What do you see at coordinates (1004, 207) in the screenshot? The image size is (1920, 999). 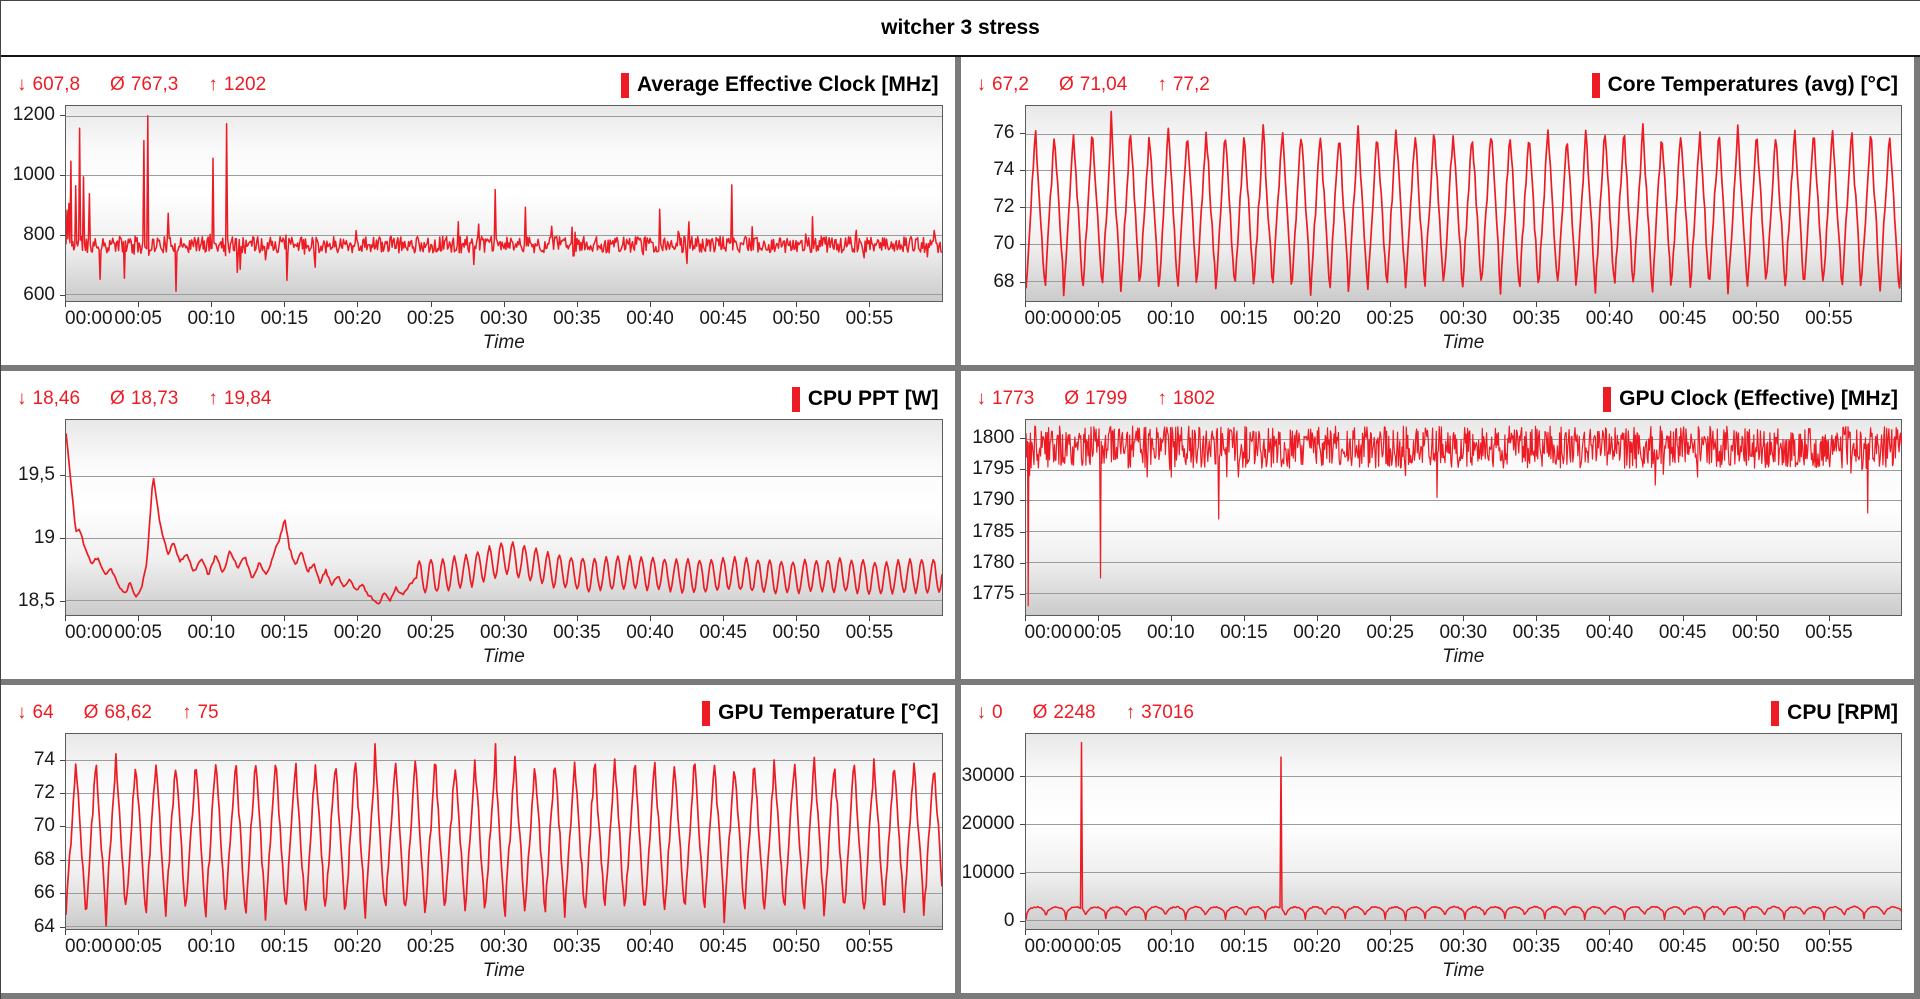 I see `y-tick-label: 72` at bounding box center [1004, 207].